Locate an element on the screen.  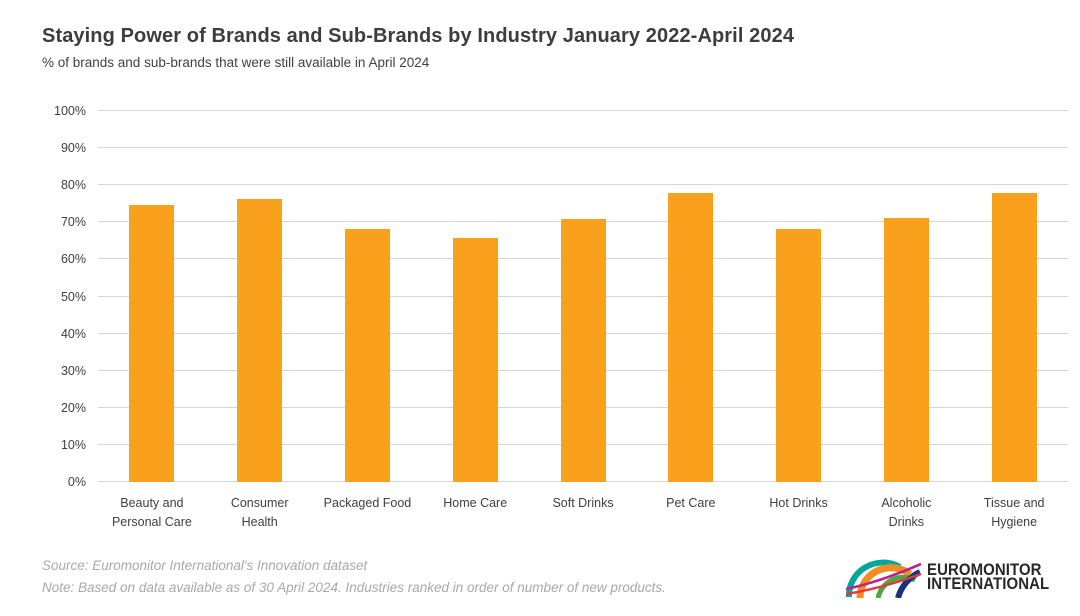
y-axis: 0% 10% 20% 30% 40% 50% 60% 70% 80% 90% 100% is located at coordinates (43, 296).